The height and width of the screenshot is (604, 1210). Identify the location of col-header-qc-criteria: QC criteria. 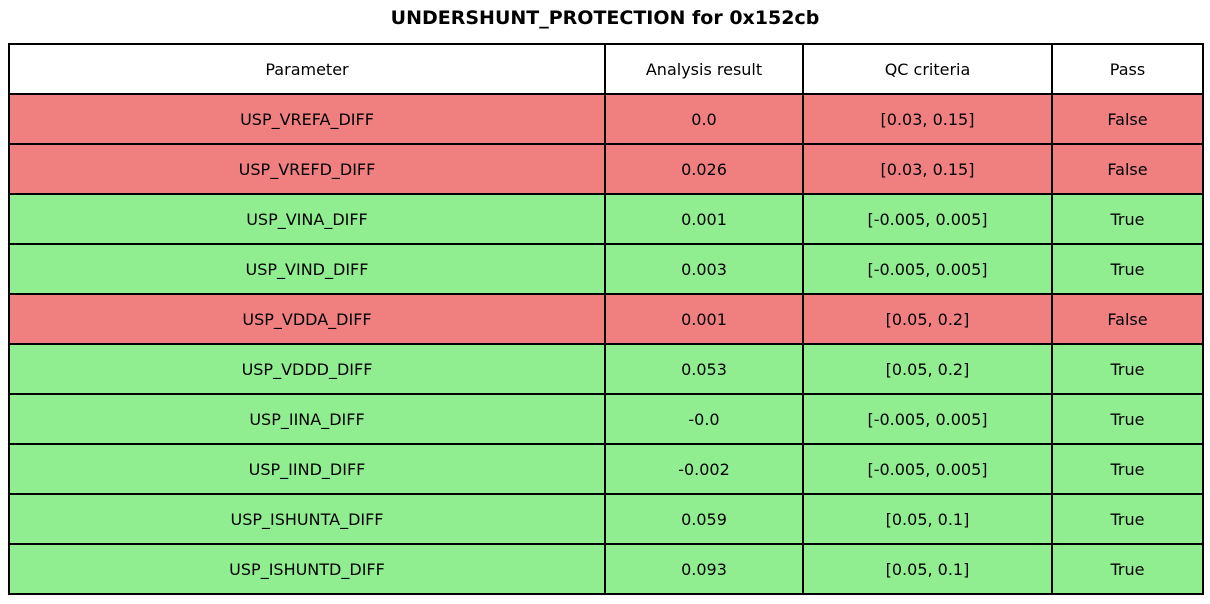
(927, 69).